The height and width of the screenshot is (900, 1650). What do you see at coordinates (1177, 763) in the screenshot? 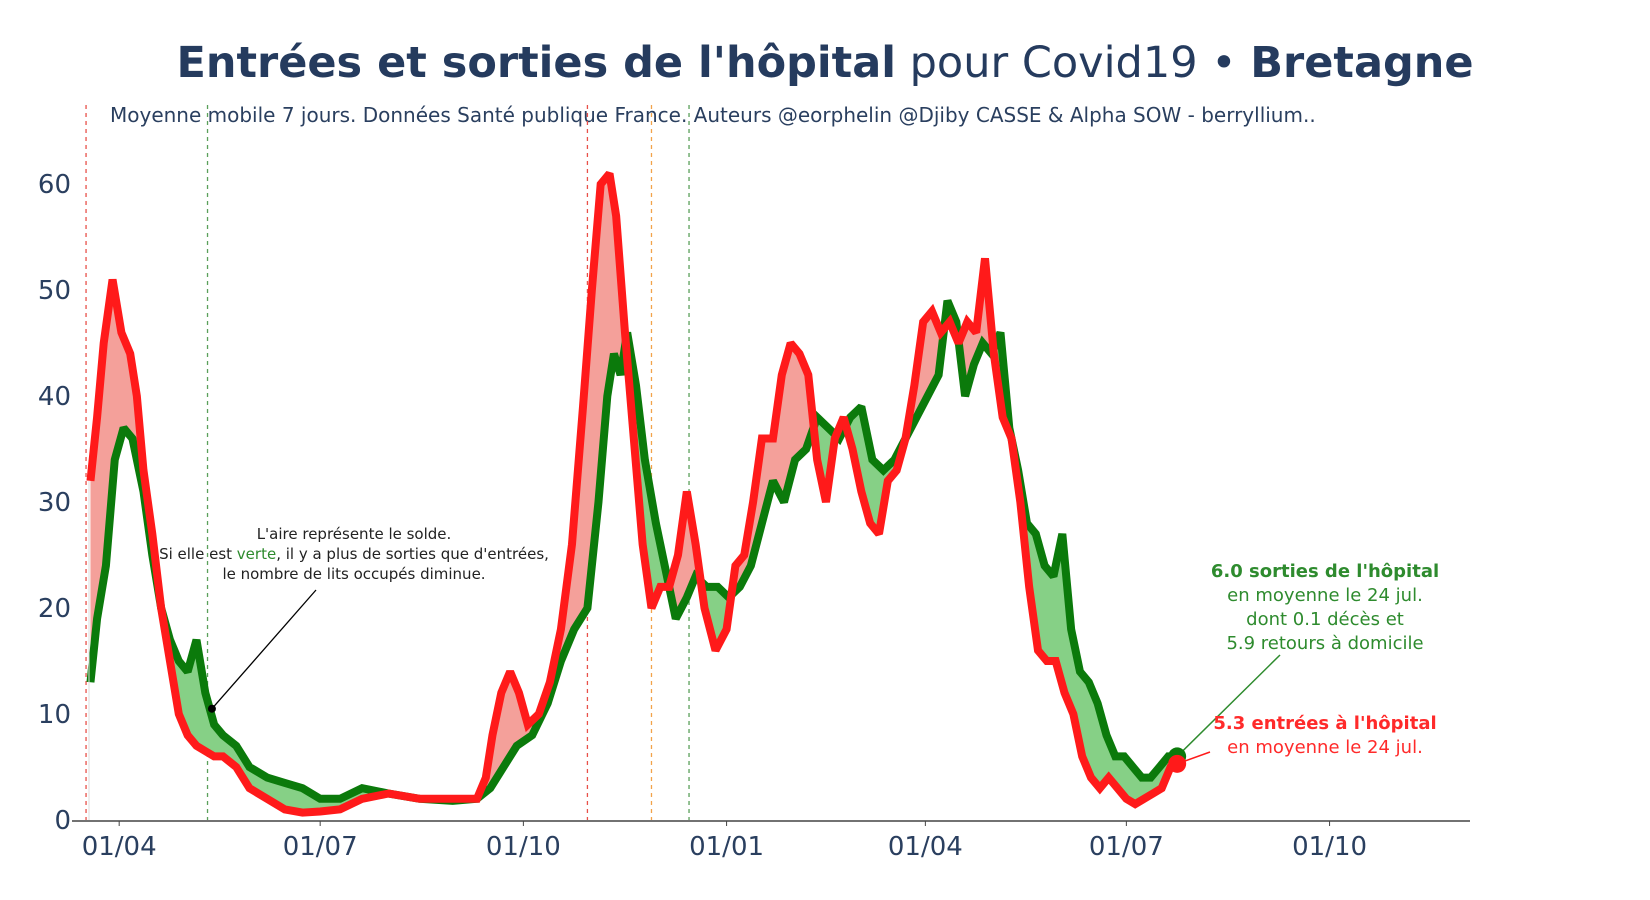
I see `entrees-last-point` at bounding box center [1177, 763].